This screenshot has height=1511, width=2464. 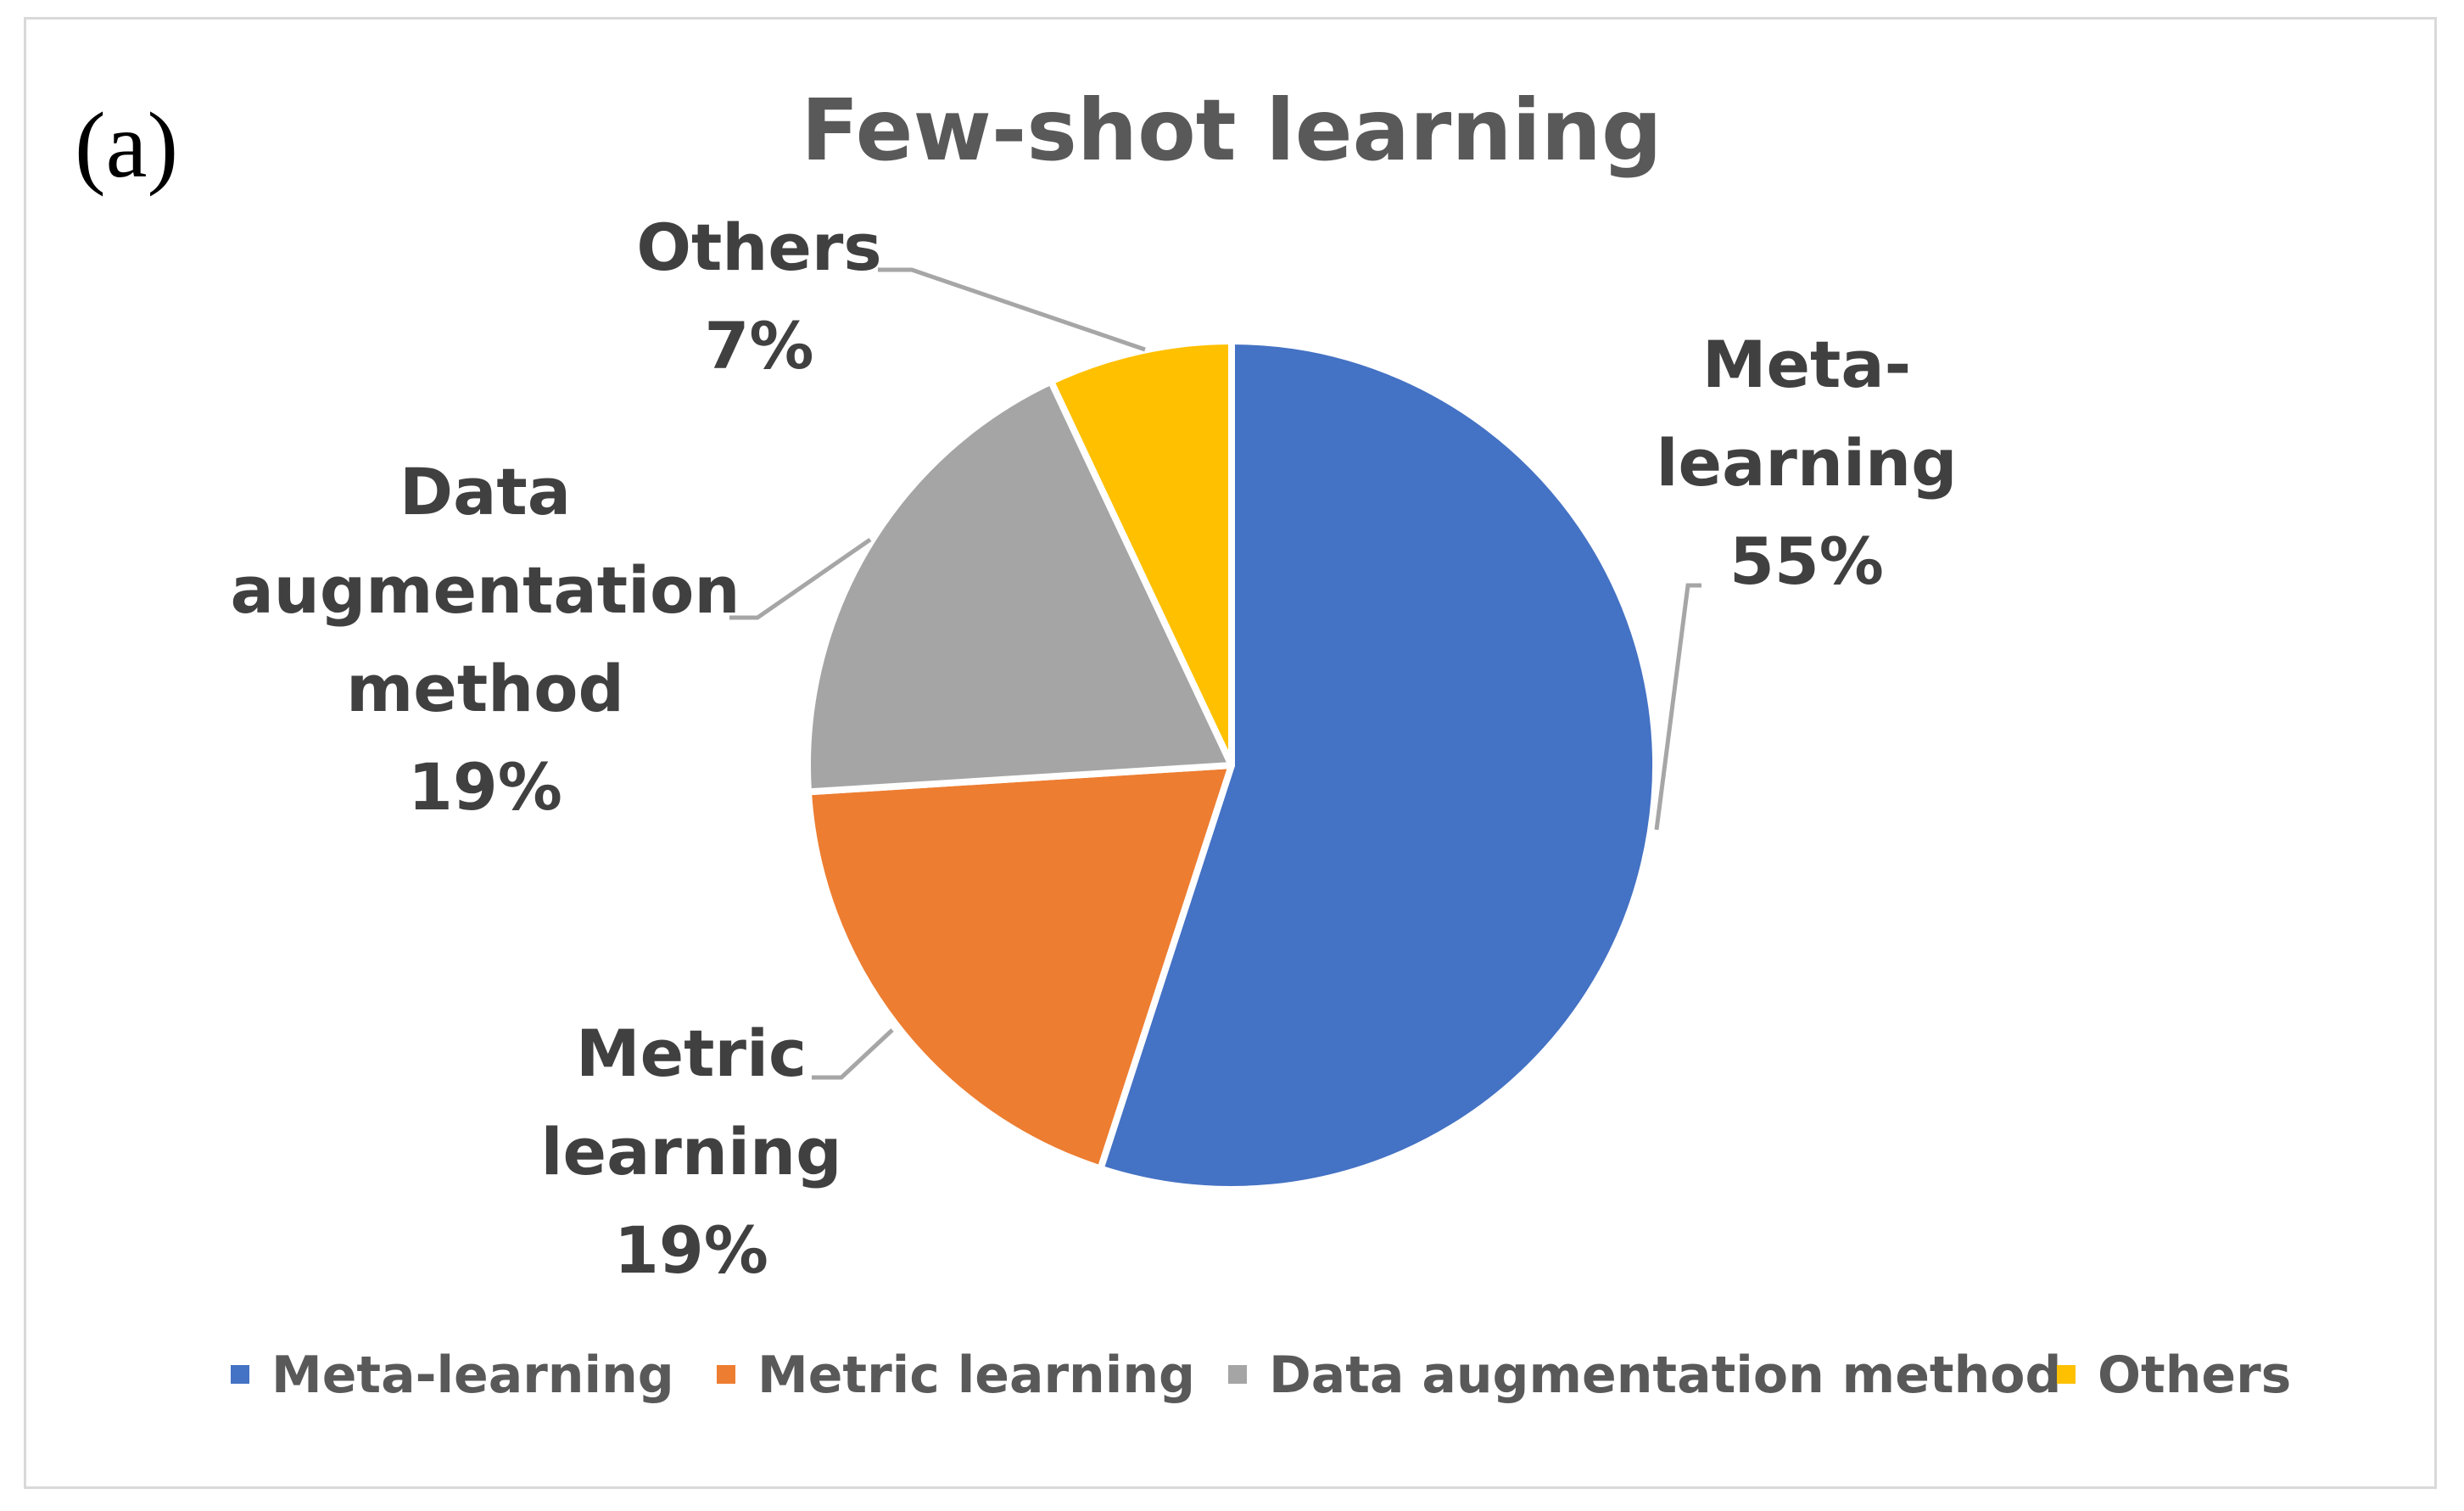 I want to click on legend-label: Others, so click(x=2194, y=1375).